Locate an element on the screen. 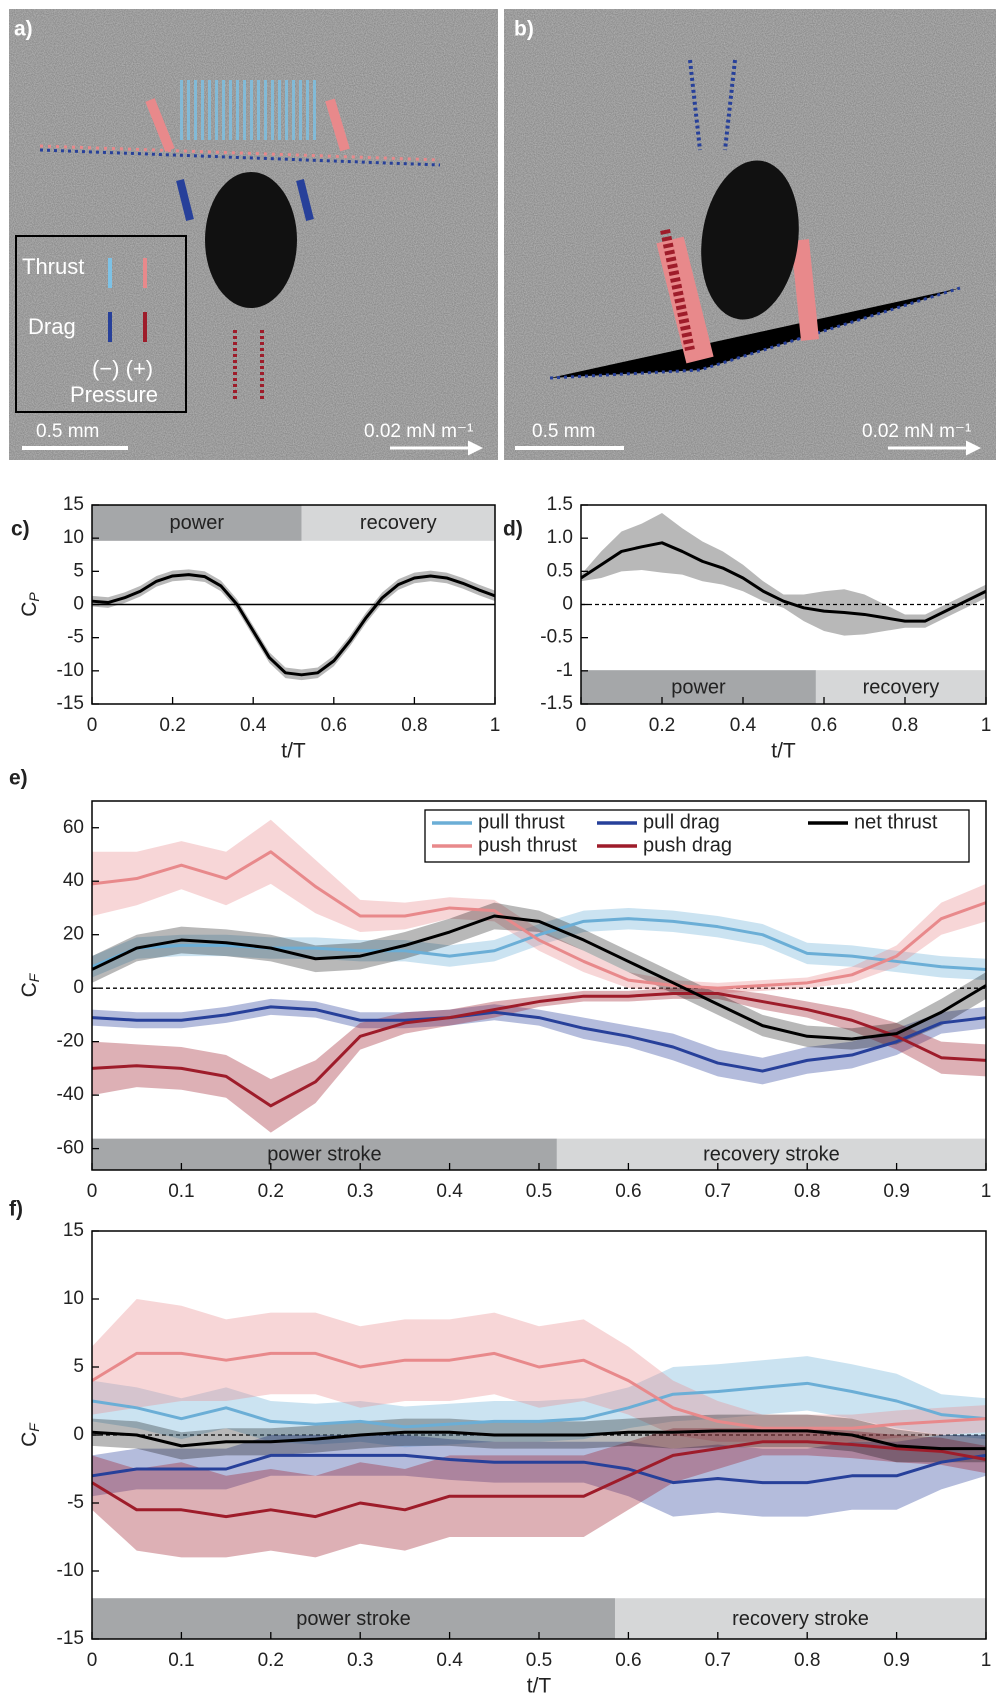  photo-b: b) 0.5 mm 0.02 mN m⁻¹ is located at coordinates (750, 234).